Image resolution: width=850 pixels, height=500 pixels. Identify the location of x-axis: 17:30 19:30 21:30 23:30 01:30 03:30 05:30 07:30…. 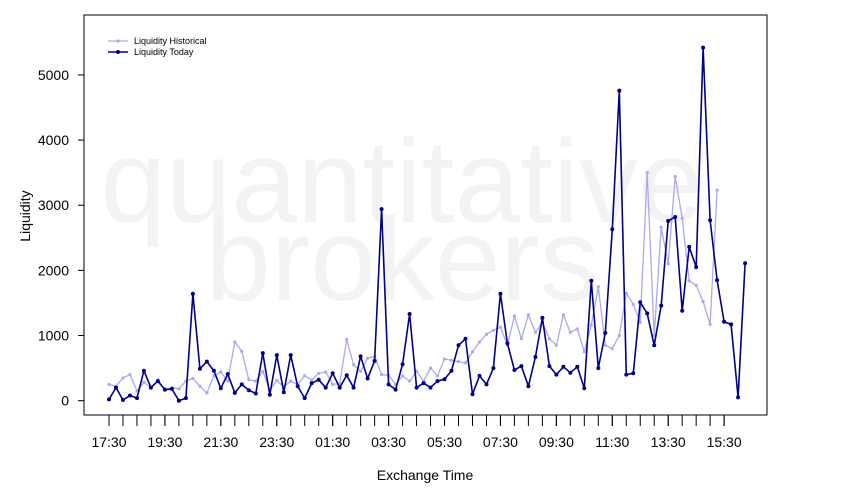
(416, 432).